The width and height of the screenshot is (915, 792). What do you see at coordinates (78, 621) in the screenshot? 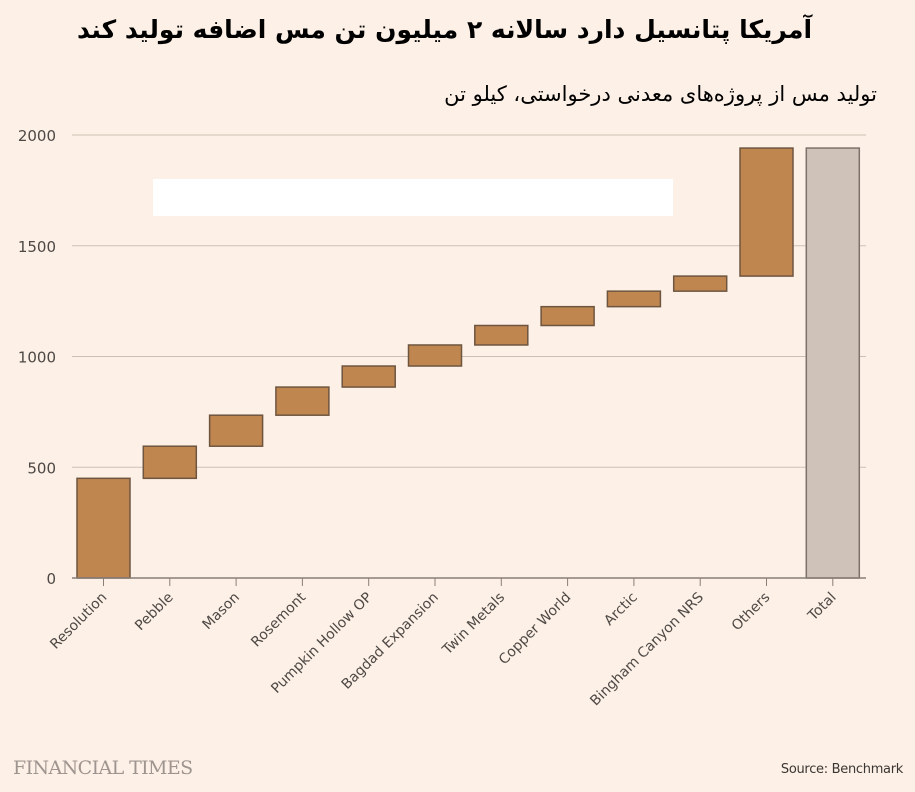
I see `x-tick-label: Resolution` at bounding box center [78, 621].